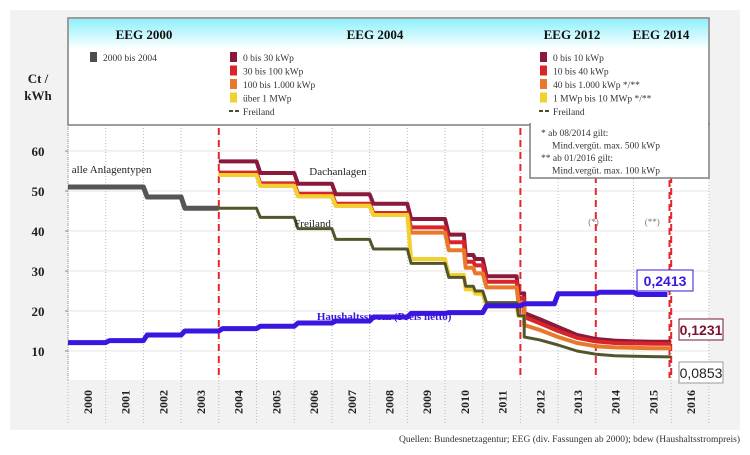 Image resolution: width=750 pixels, height=455 pixels. What do you see at coordinates (38, 351) in the screenshot?
I see `y-tick-label: 10` at bounding box center [38, 351].